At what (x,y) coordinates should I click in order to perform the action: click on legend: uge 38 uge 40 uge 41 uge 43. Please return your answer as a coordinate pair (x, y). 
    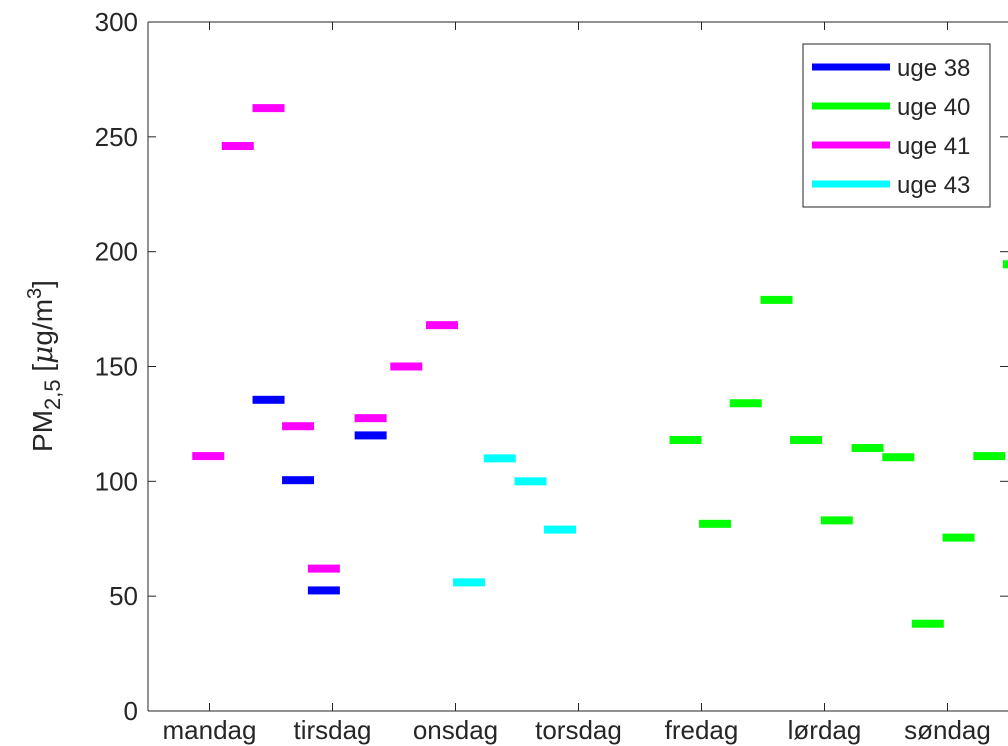
    Looking at the image, I should click on (896, 125).